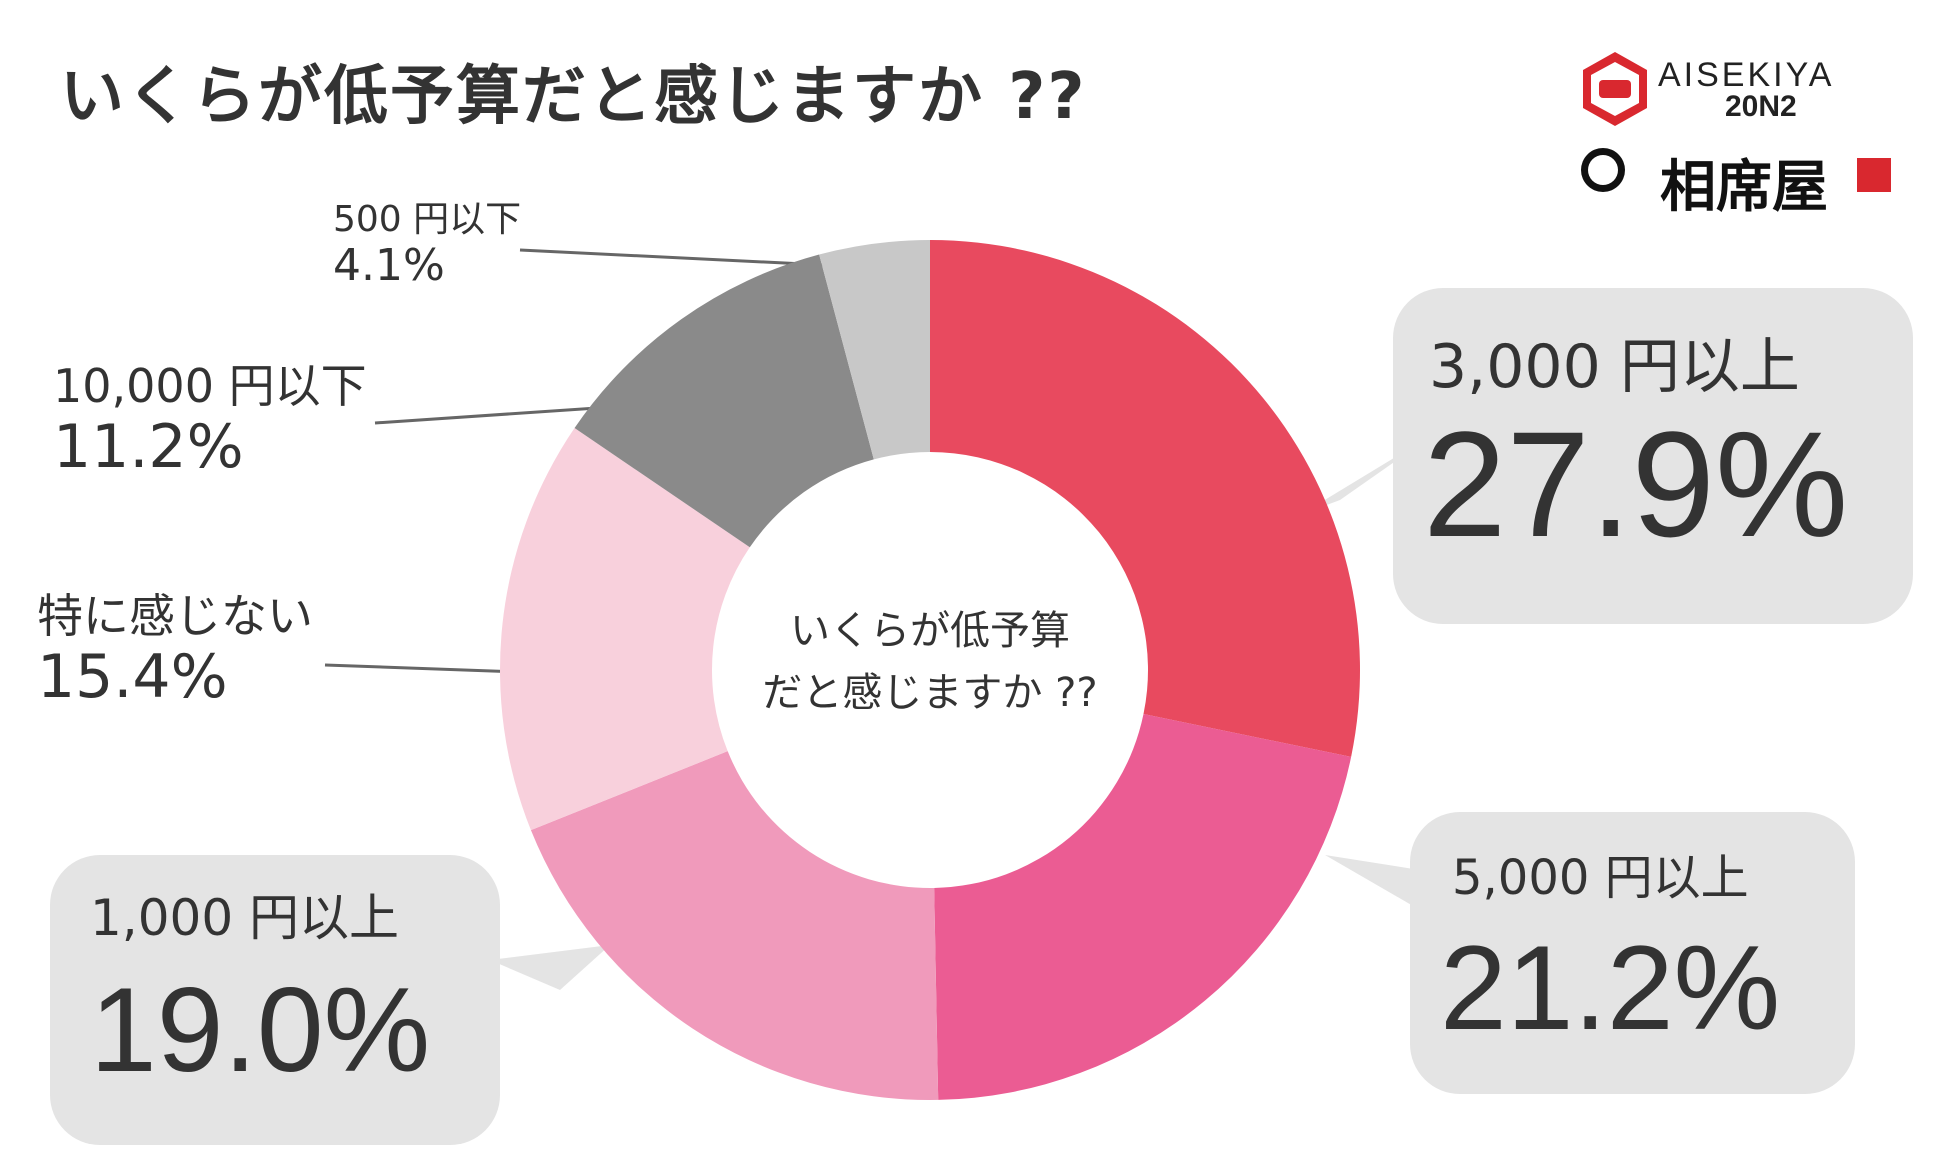  Describe the element at coordinates (1600, 878) in the screenshot. I see `bubble-5000-above-category: 5,000 円以上` at that location.